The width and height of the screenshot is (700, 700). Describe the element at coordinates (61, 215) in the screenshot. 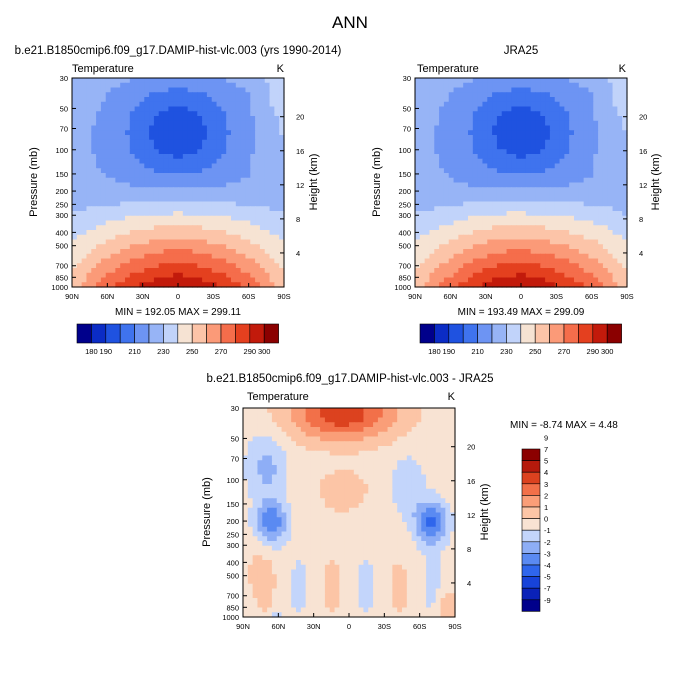

I see `model-y-tick-label: 300` at that location.